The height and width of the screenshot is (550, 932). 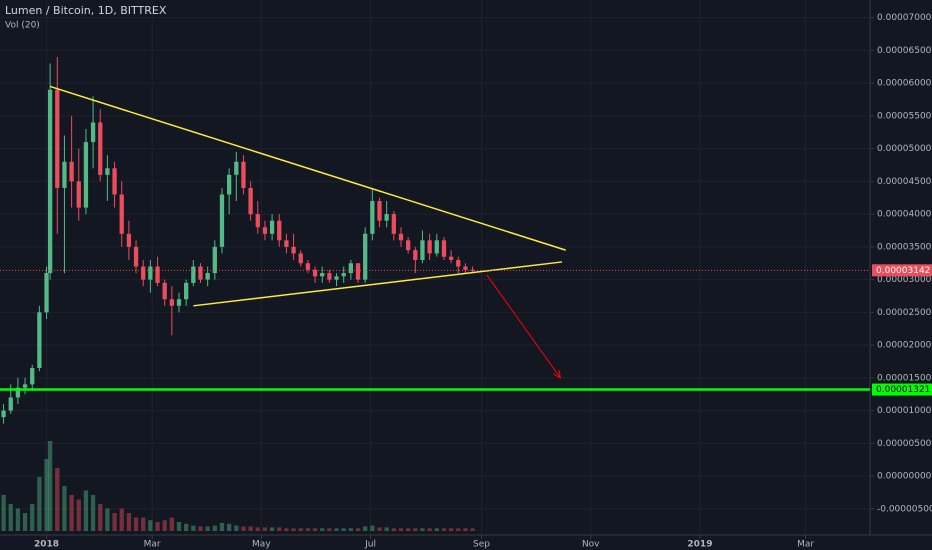 What do you see at coordinates (904, 280) in the screenshot?
I see `y-tick-label: 0.00003000` at bounding box center [904, 280].